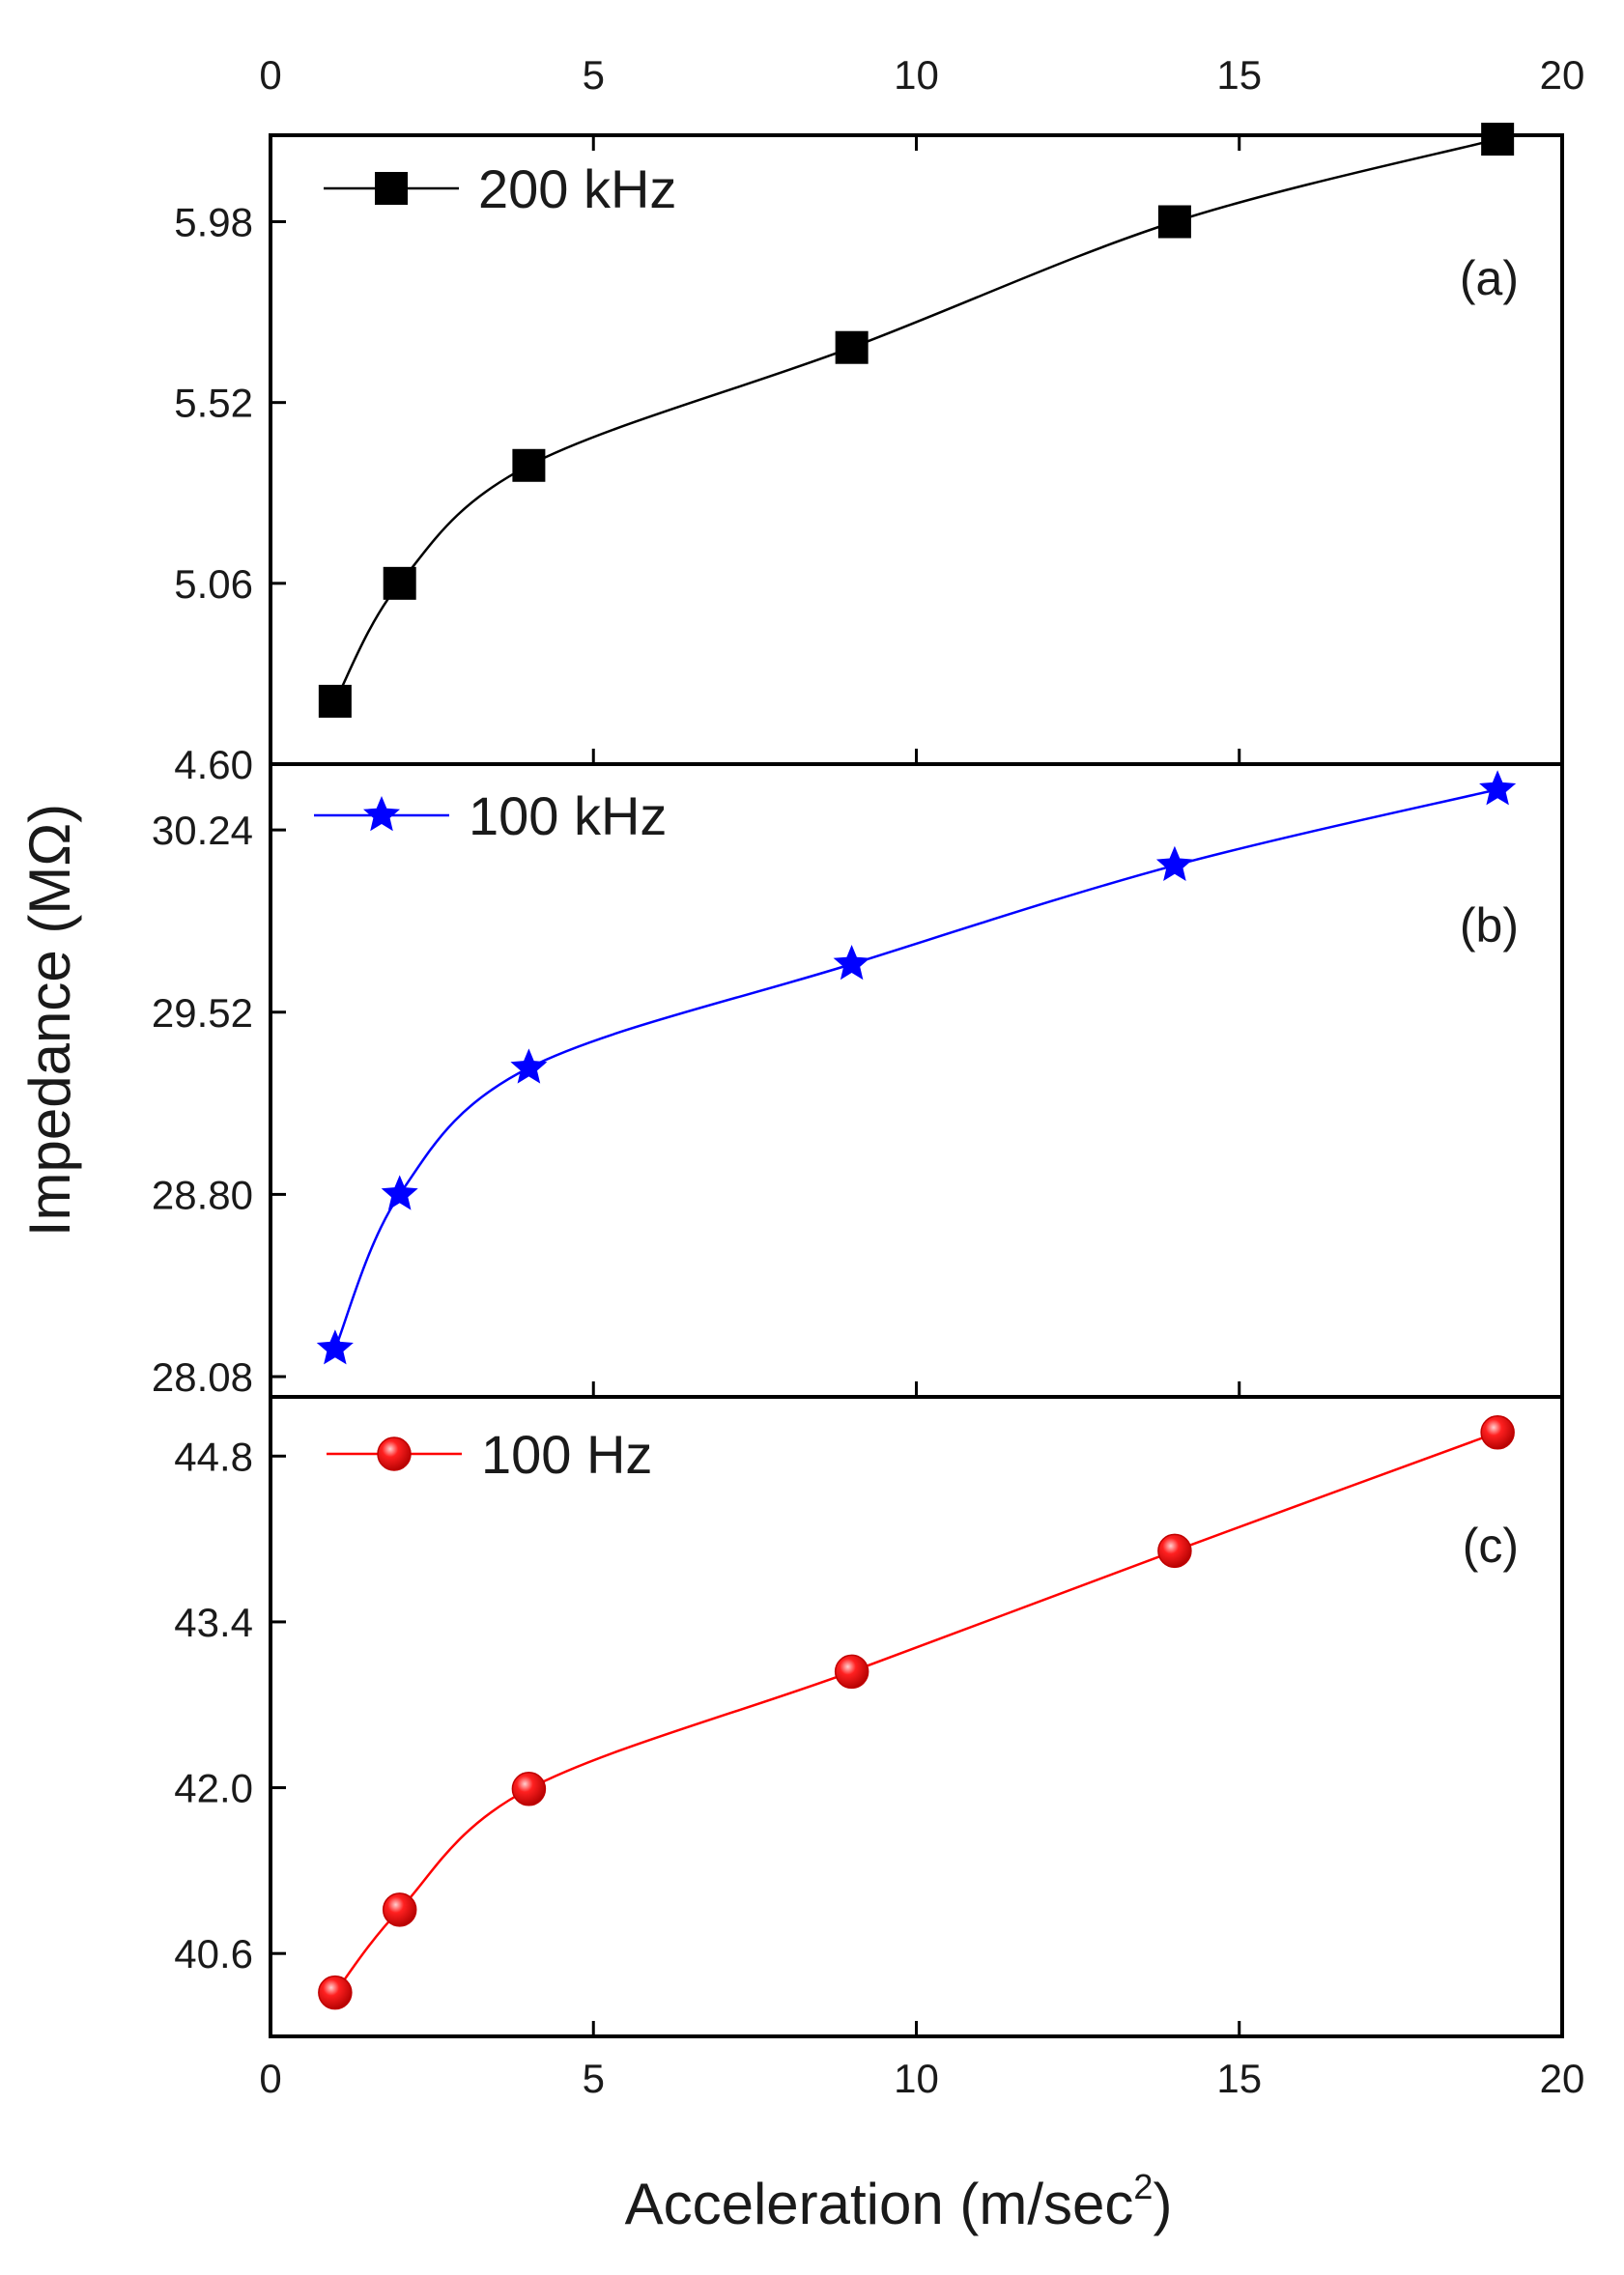 Image resolution: width=1624 pixels, height=2275 pixels. What do you see at coordinates (1239, 75) in the screenshot?
I see `x-tick-label-top: 15` at bounding box center [1239, 75].